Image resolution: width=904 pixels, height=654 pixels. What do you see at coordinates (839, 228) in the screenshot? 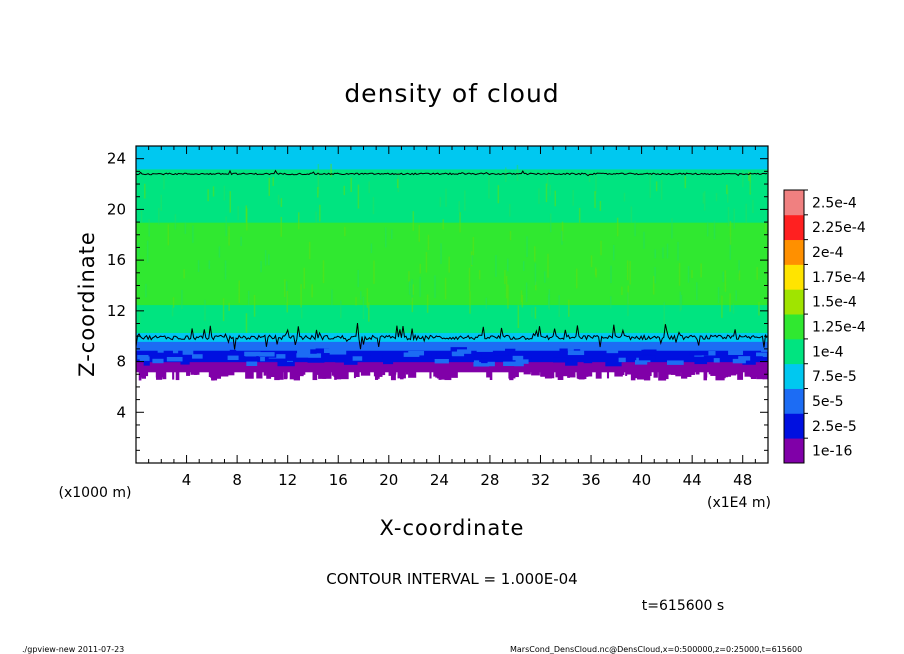
I see `colorbar-label: 2.25e-4` at bounding box center [839, 228].